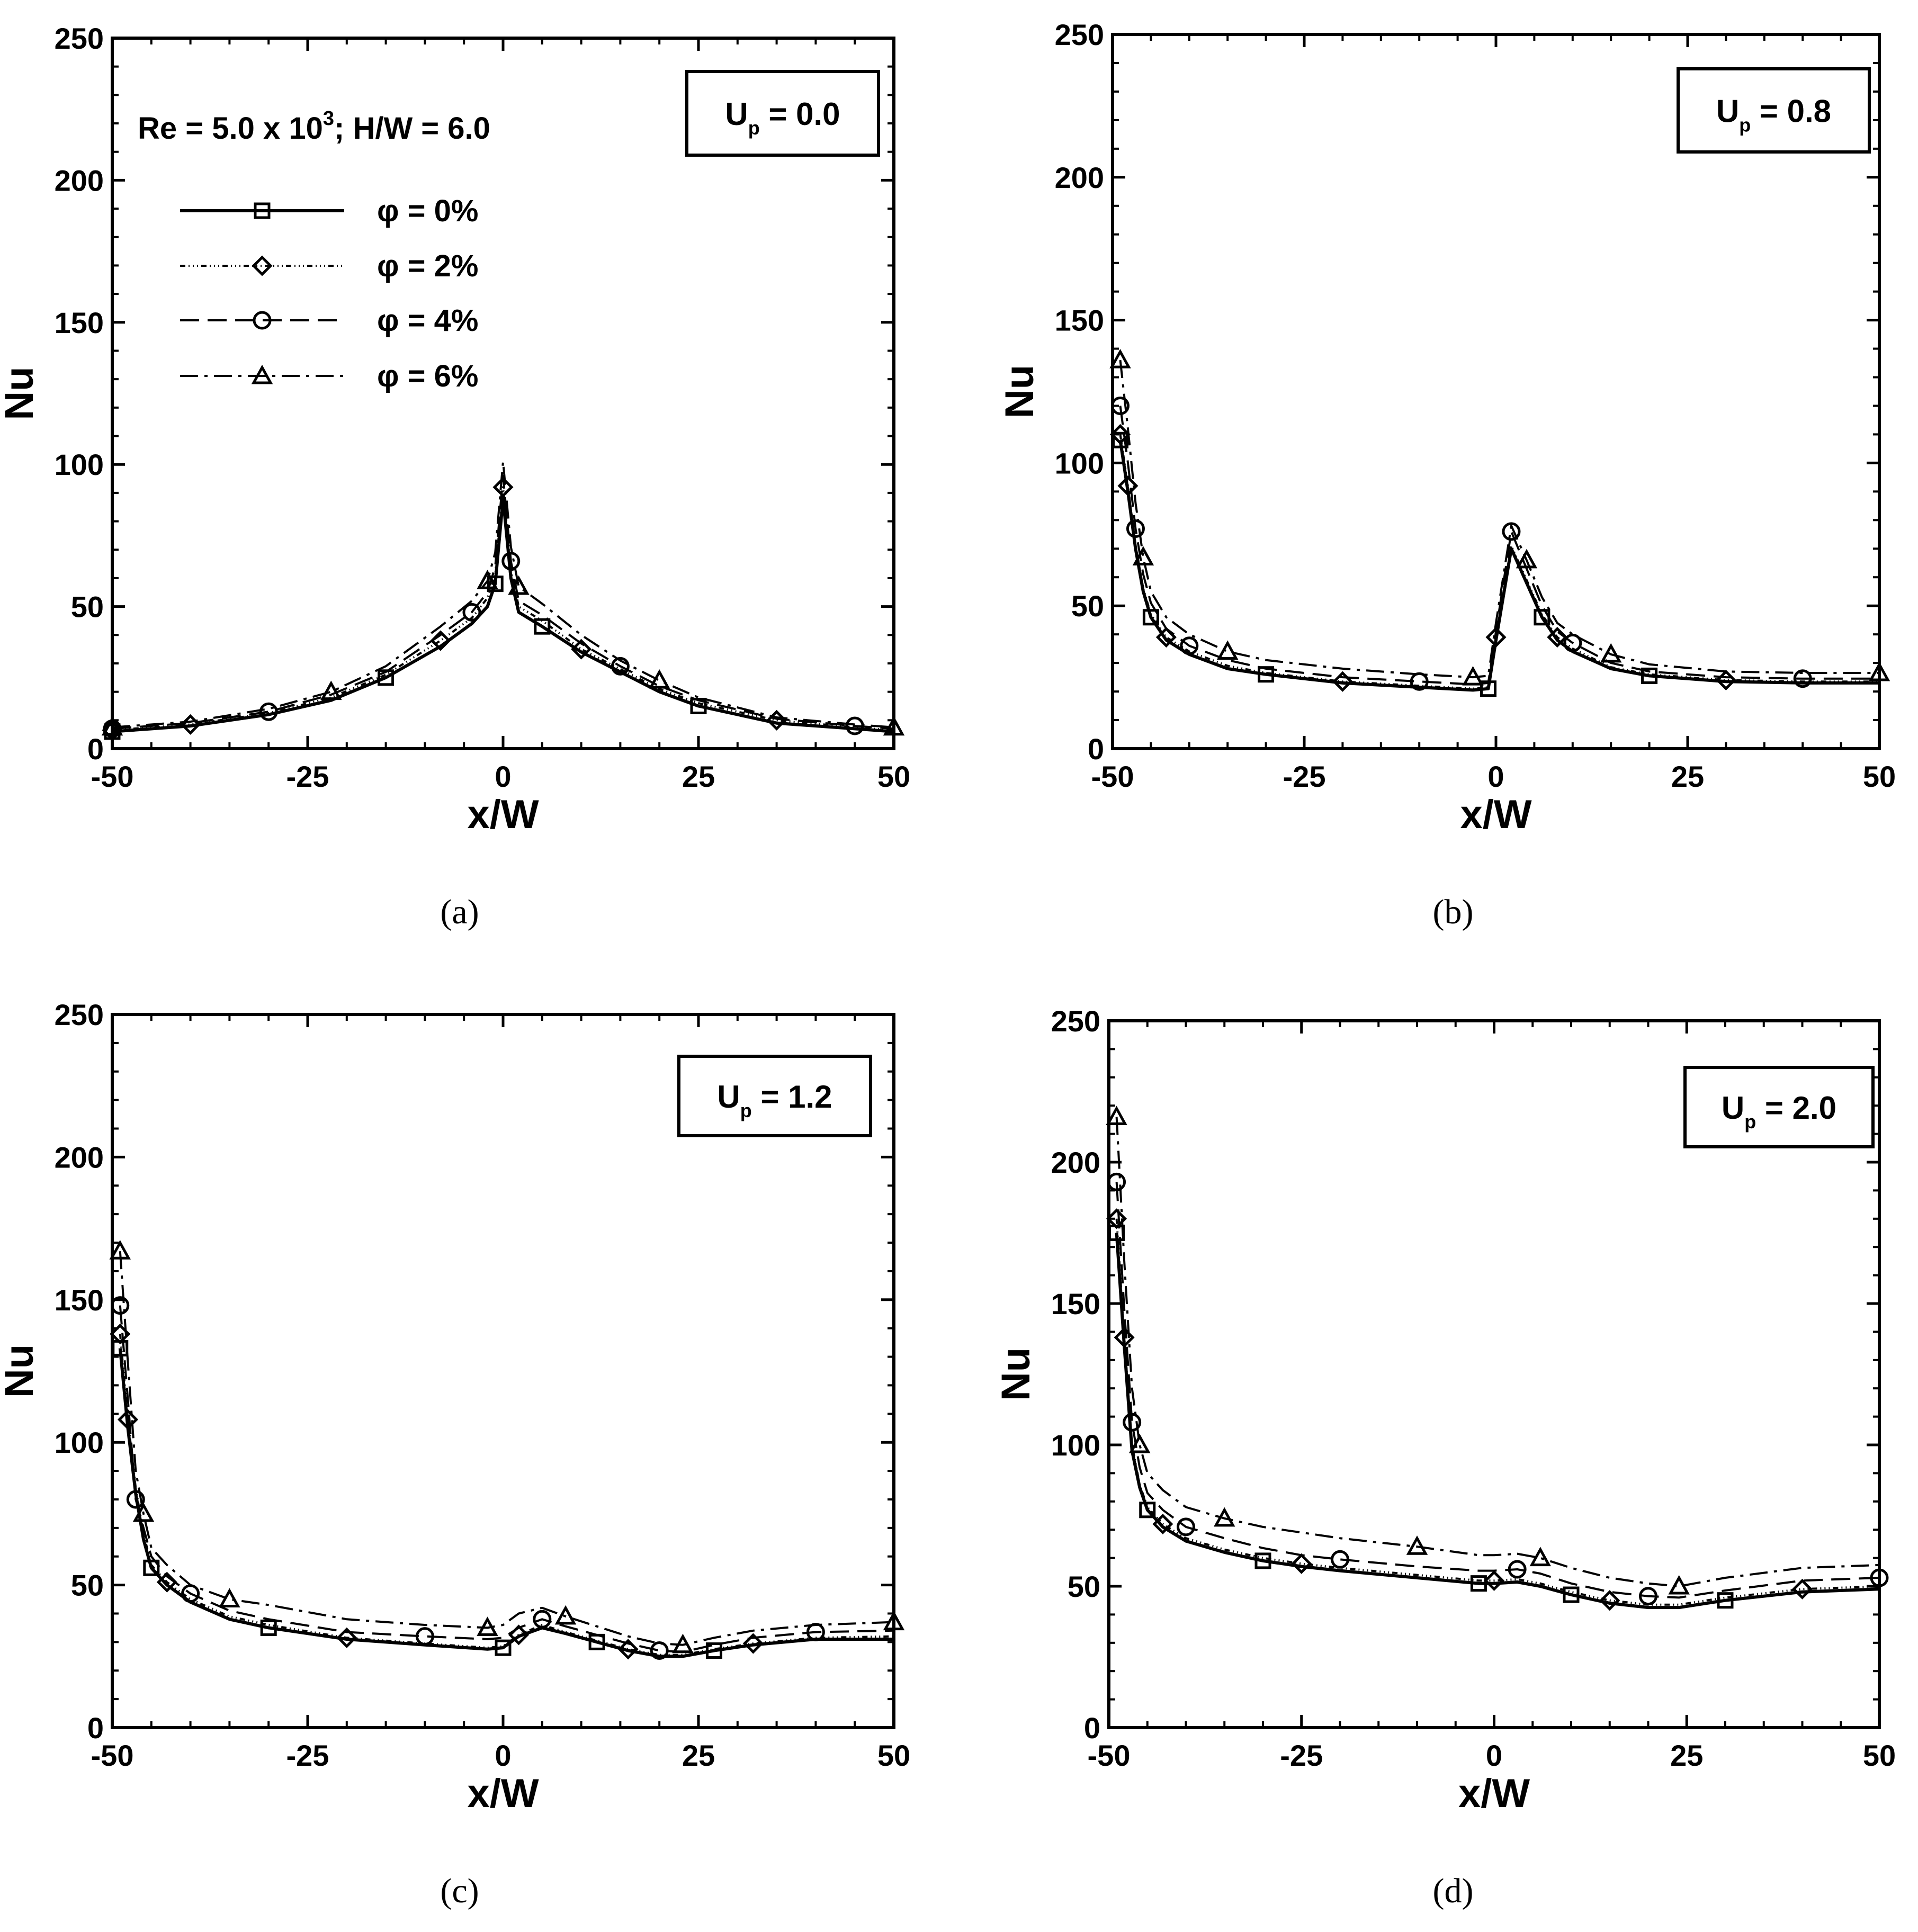 This screenshot has width=1918, height=1932. What do you see at coordinates (506, 1503) in the screenshot?
I see `series-line-square` at bounding box center [506, 1503].